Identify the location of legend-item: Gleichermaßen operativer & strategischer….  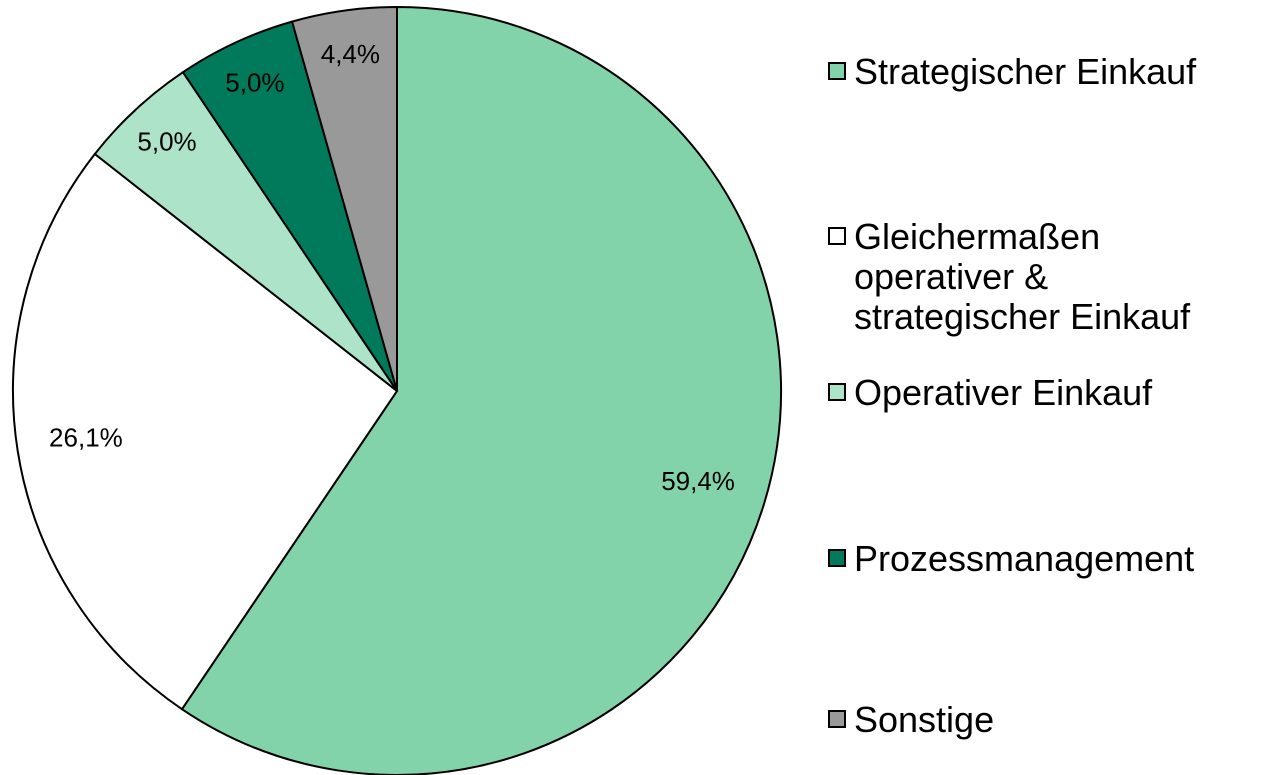
(1043, 277).